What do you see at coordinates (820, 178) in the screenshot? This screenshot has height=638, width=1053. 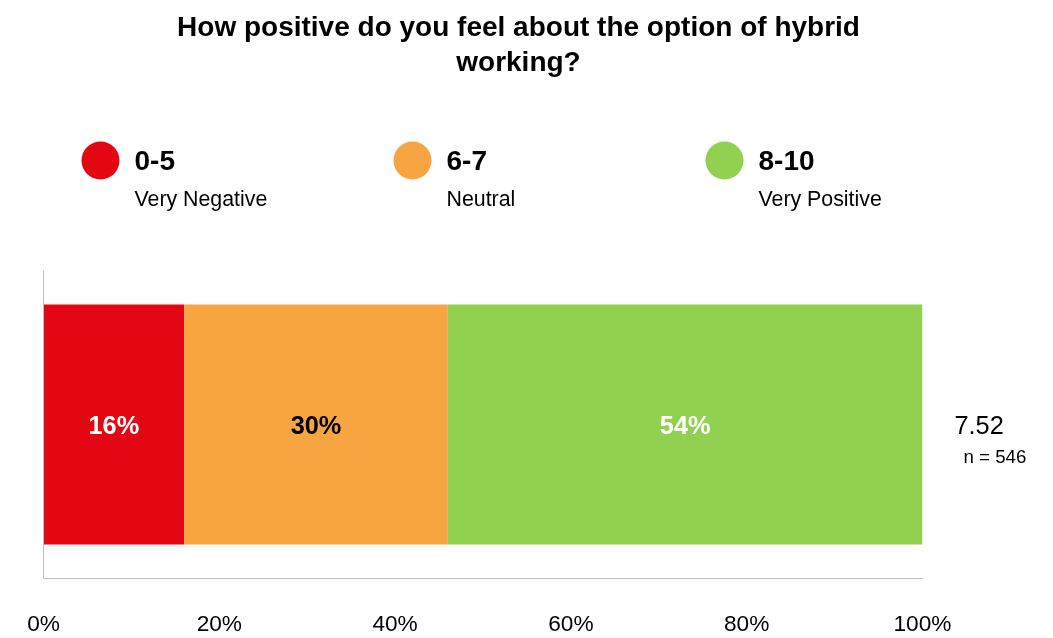 I see `legend-label: 8-10 Very Positive` at bounding box center [820, 178].